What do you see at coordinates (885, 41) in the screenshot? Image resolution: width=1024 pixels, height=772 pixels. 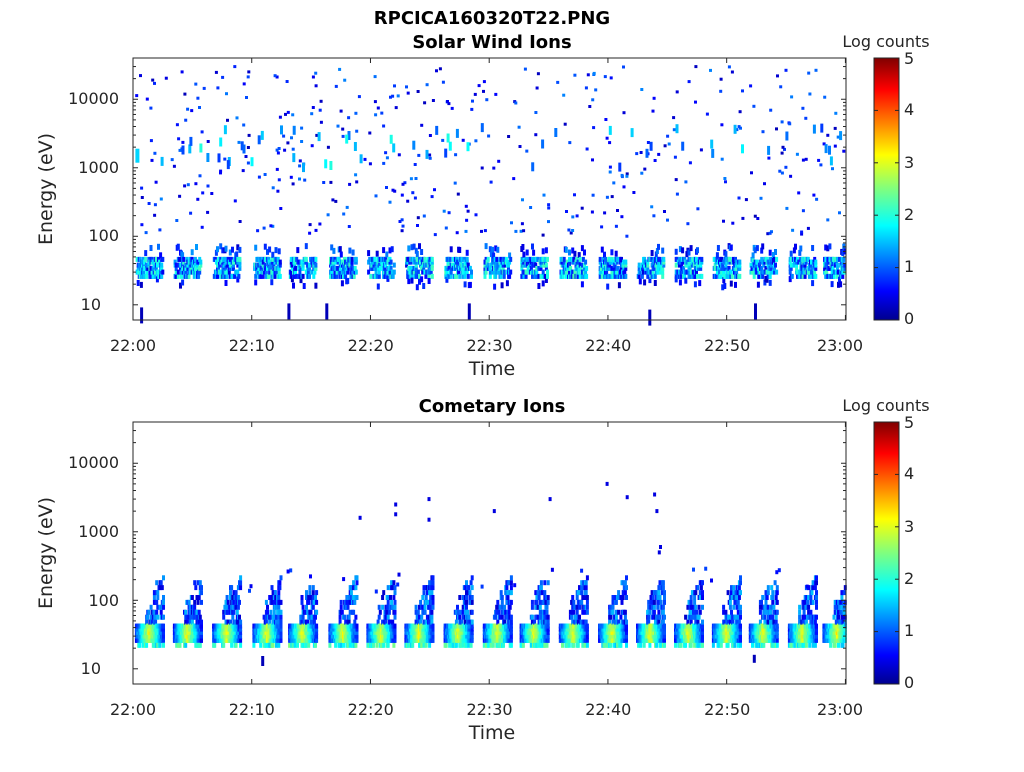 I see `colorbar-label: Log counts` at bounding box center [885, 41].